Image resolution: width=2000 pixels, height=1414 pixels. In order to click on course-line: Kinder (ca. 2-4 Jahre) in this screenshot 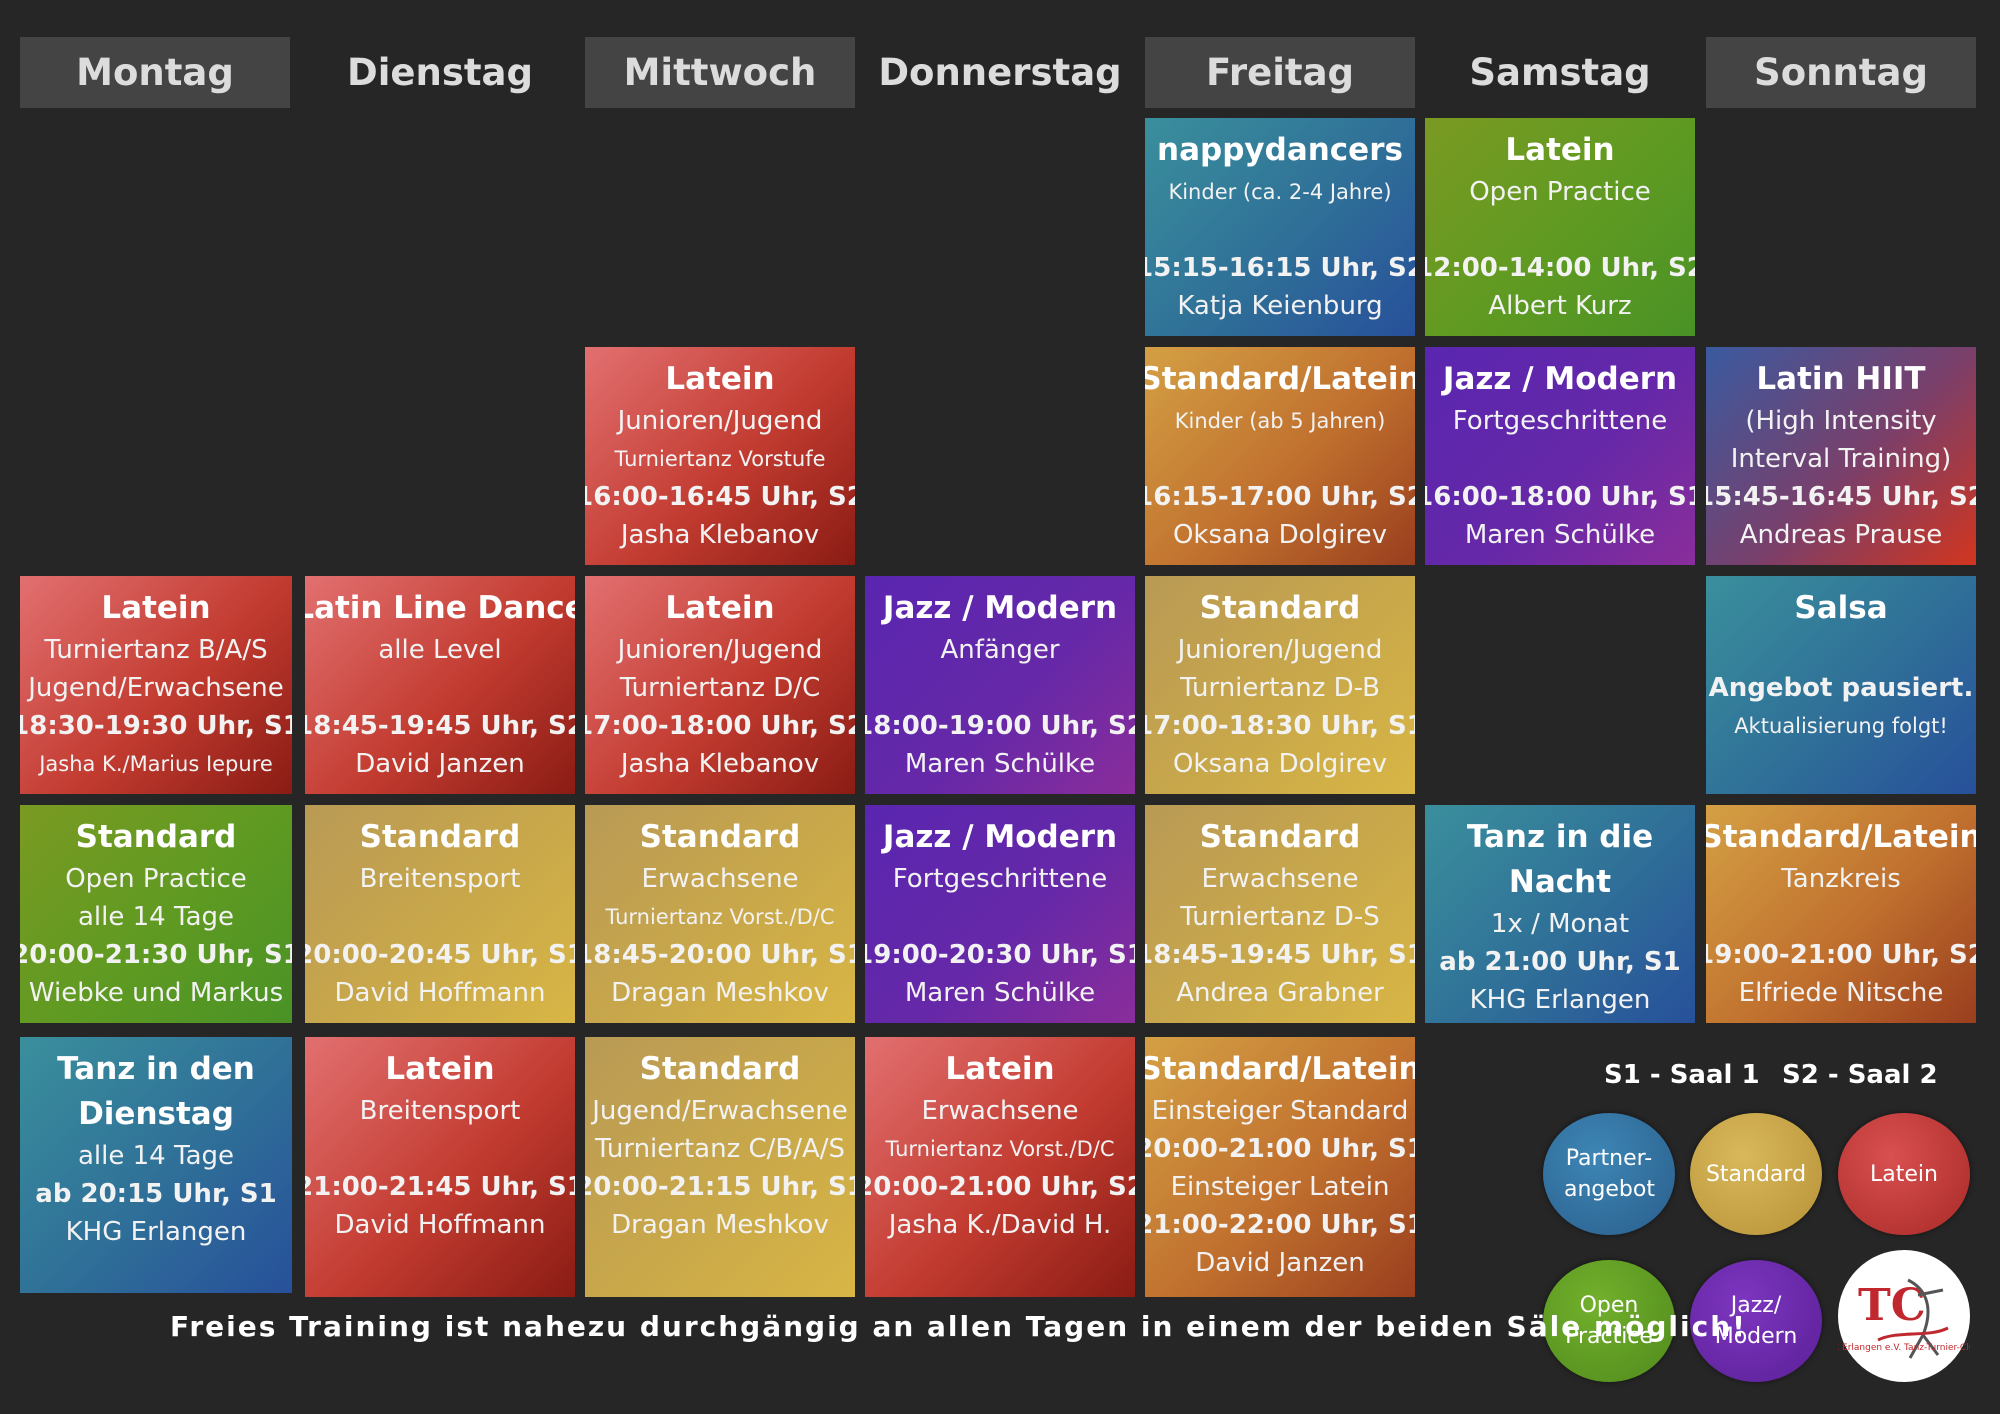, I will do `click(1280, 192)`.